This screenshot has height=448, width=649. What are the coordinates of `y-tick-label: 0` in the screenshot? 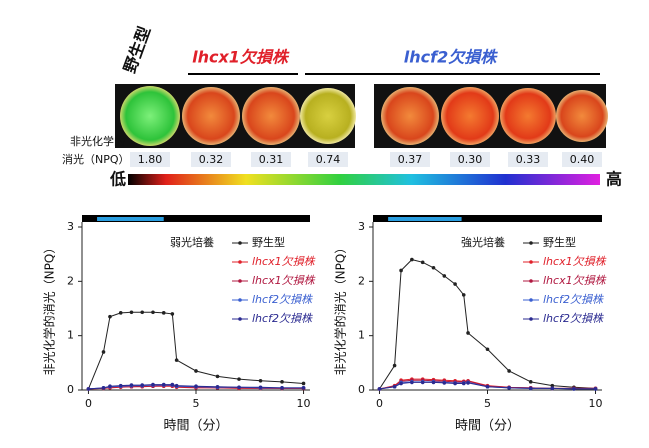 It's located at (70, 389).